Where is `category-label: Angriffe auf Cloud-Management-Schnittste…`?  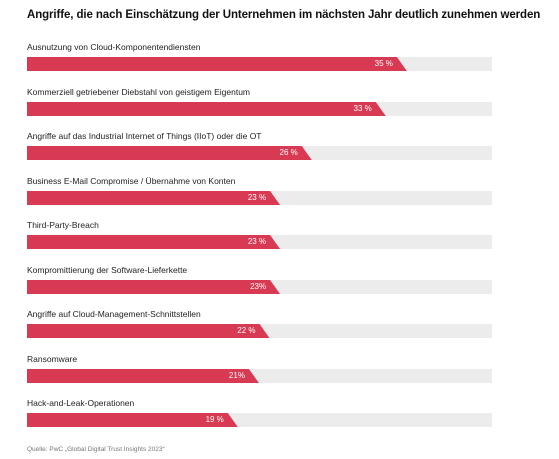 category-label: Angriffe auf Cloud-Management-Schnittste… is located at coordinates (114, 314).